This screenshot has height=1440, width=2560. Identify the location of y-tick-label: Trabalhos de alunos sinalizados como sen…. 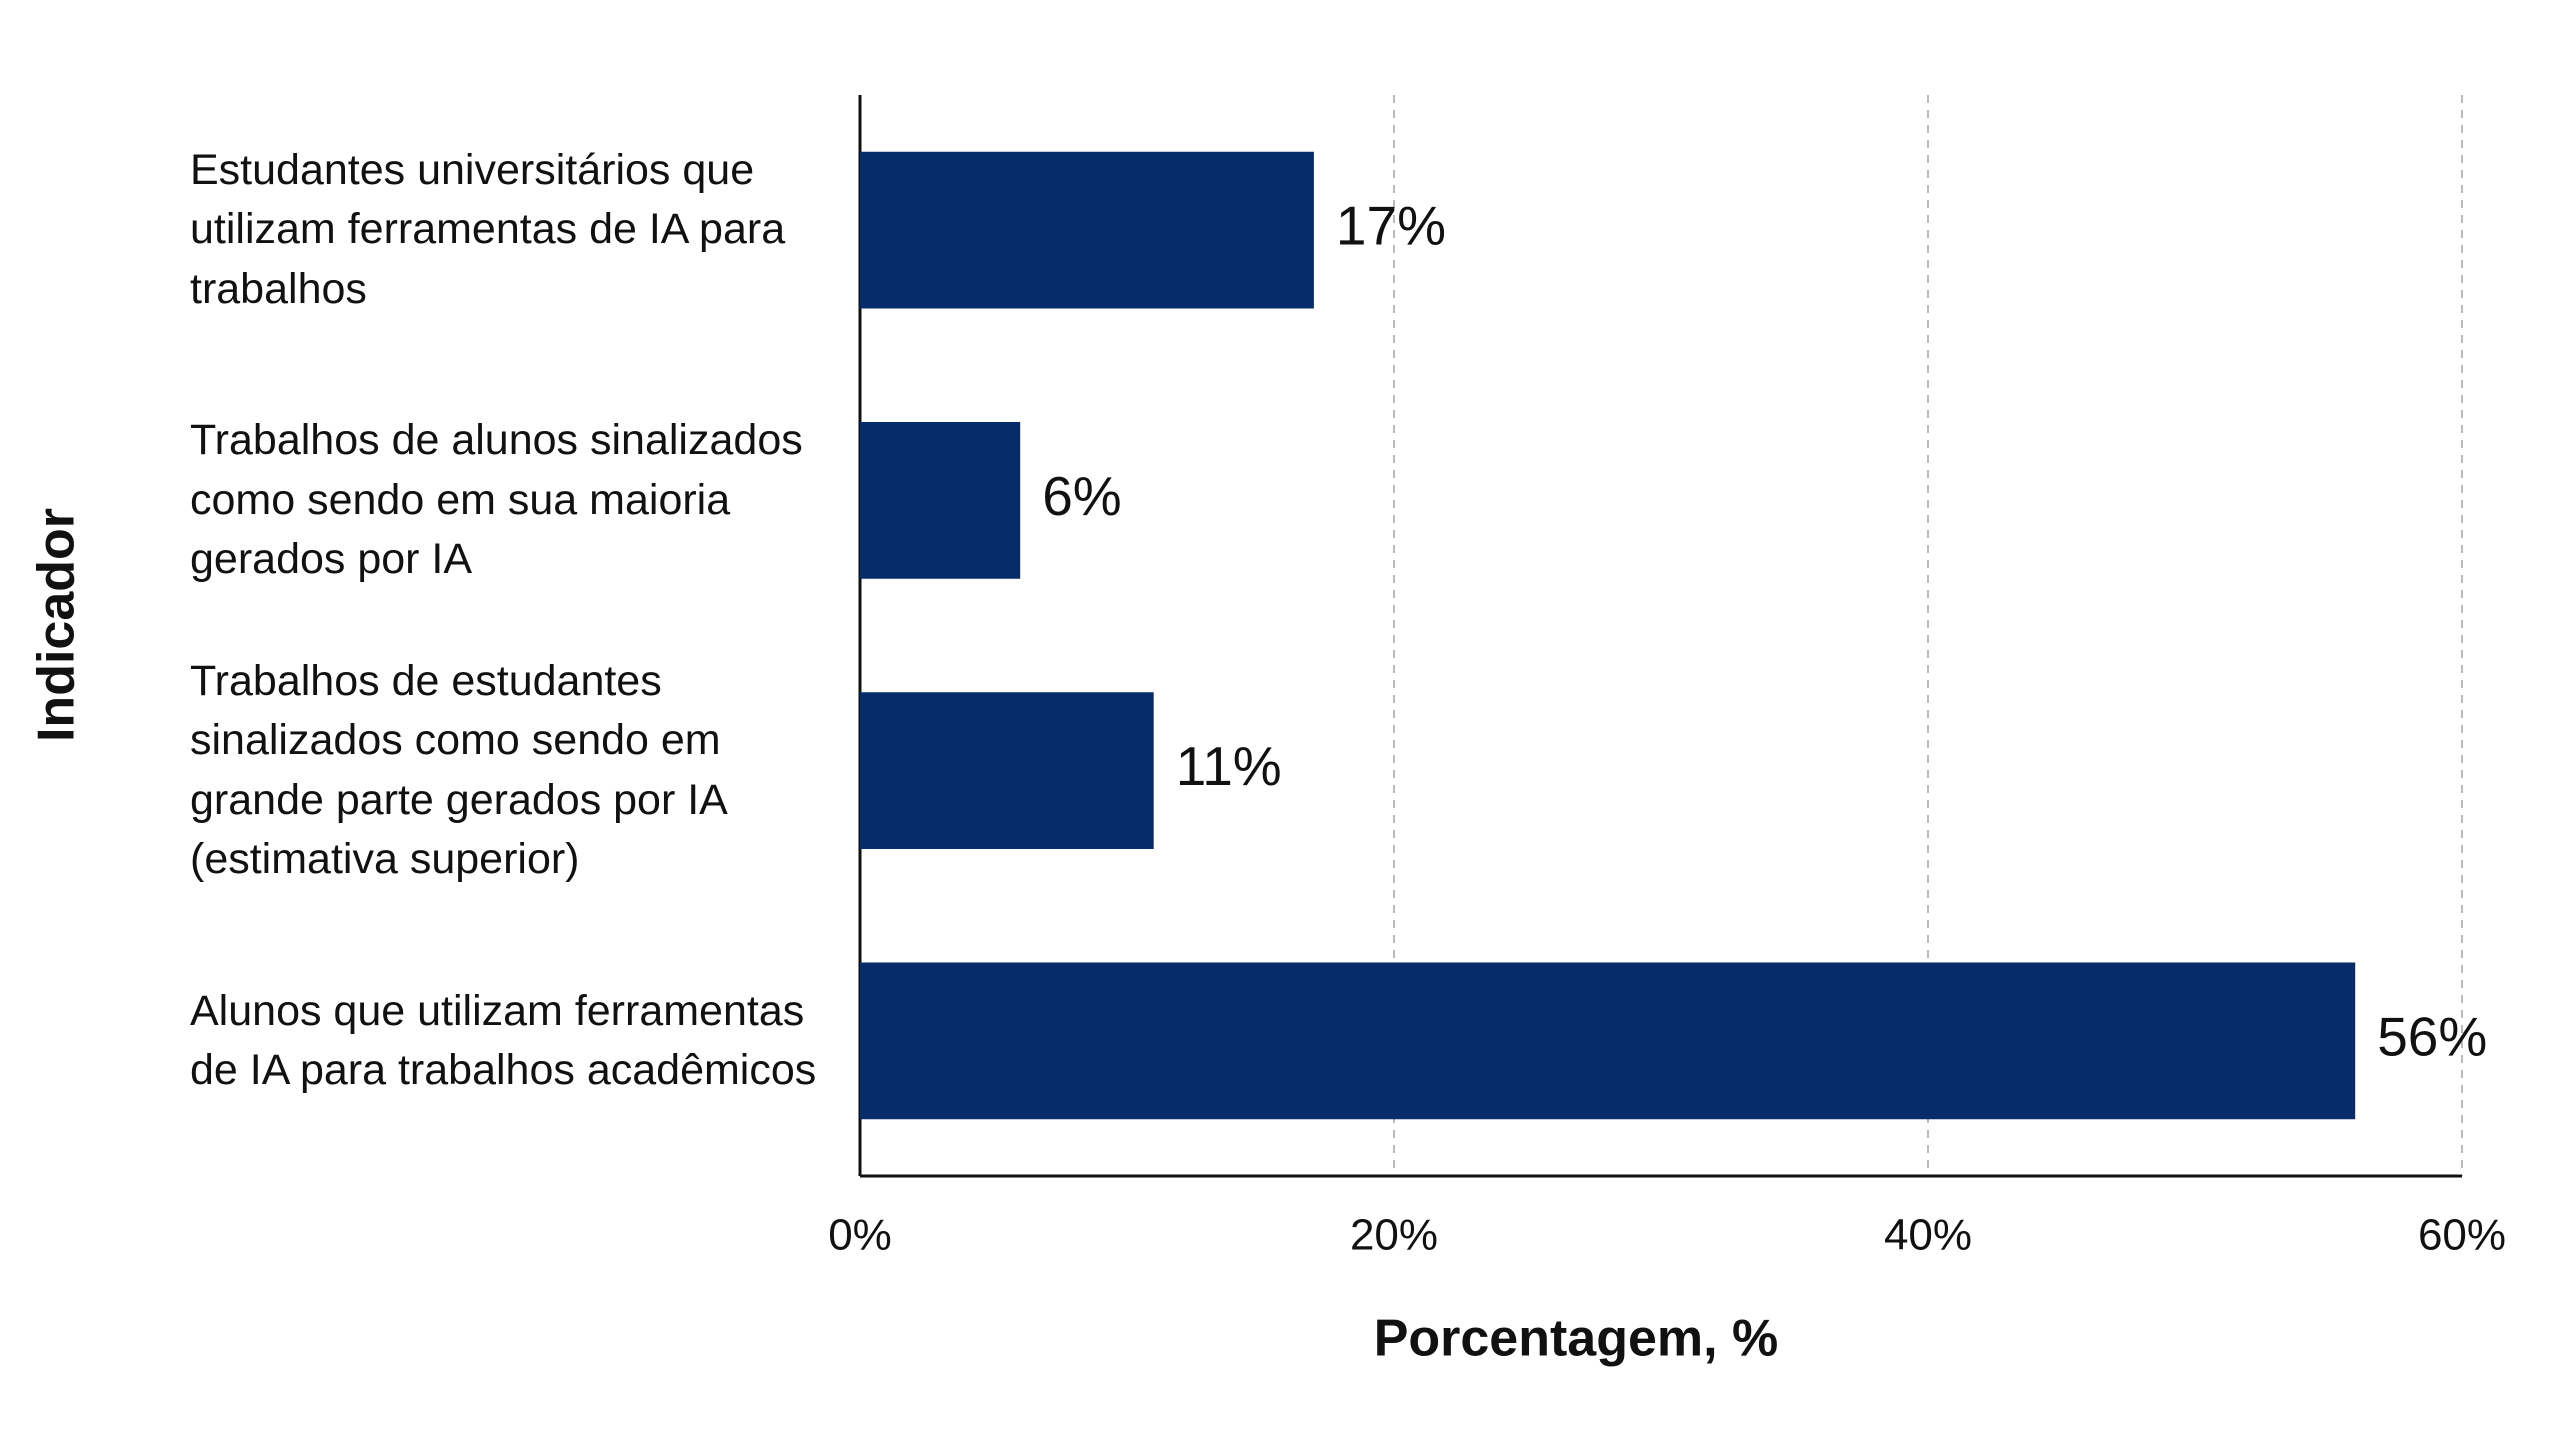
(496, 500).